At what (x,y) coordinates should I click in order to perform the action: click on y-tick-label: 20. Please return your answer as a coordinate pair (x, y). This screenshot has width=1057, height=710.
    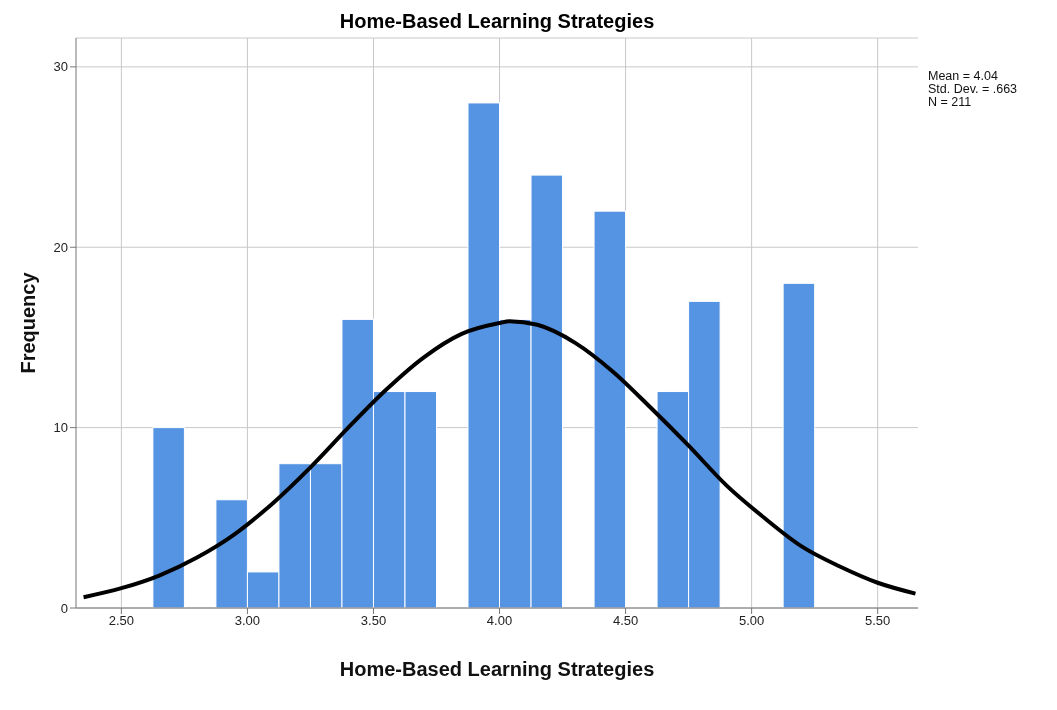
    Looking at the image, I should click on (60, 247).